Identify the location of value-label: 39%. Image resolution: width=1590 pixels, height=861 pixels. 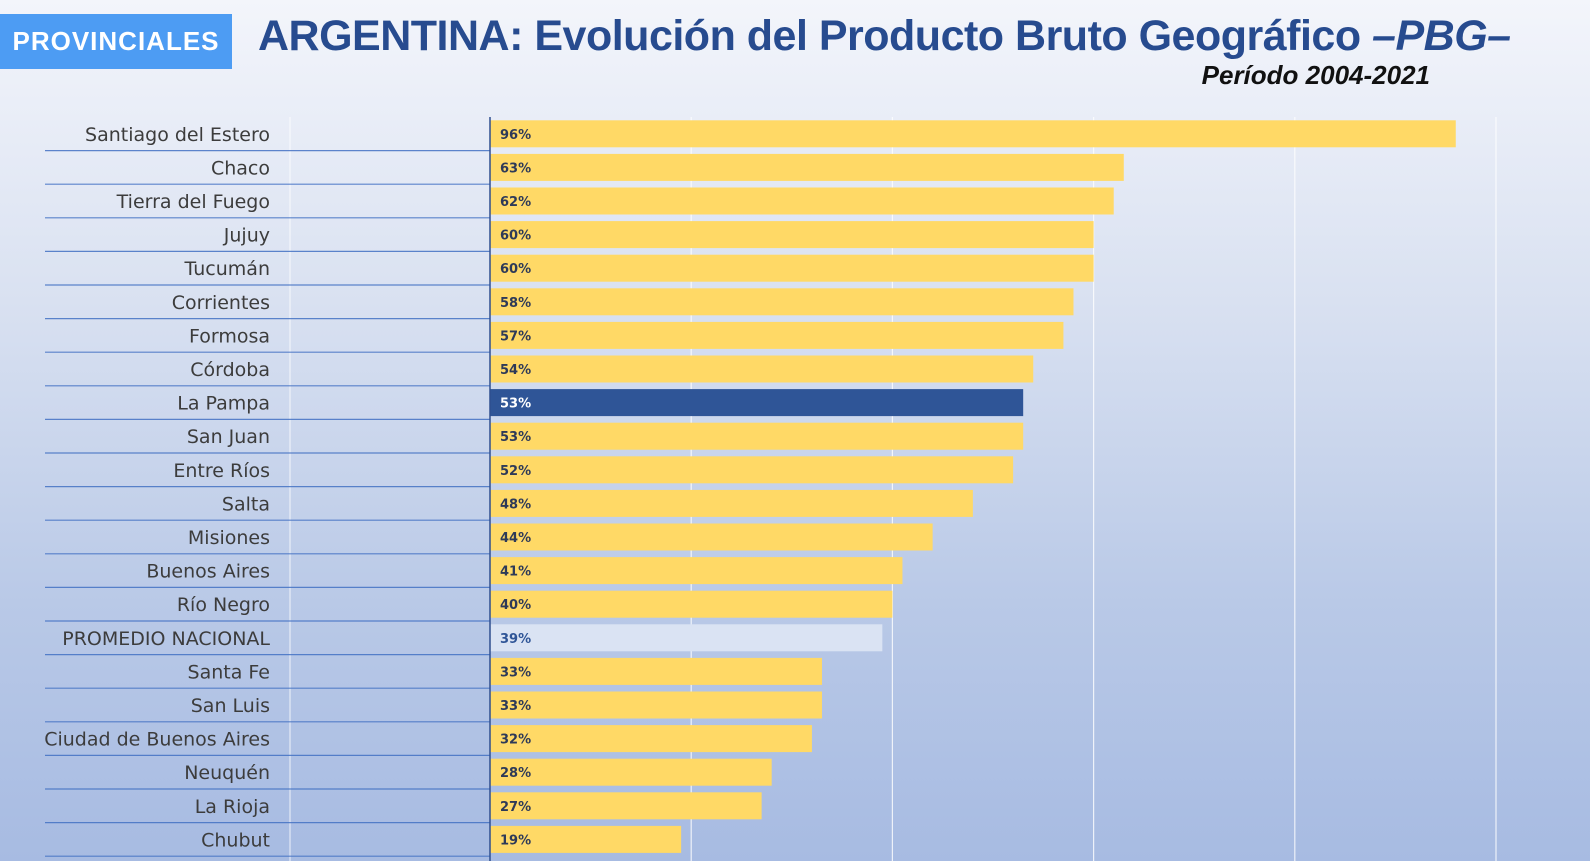
(515, 639).